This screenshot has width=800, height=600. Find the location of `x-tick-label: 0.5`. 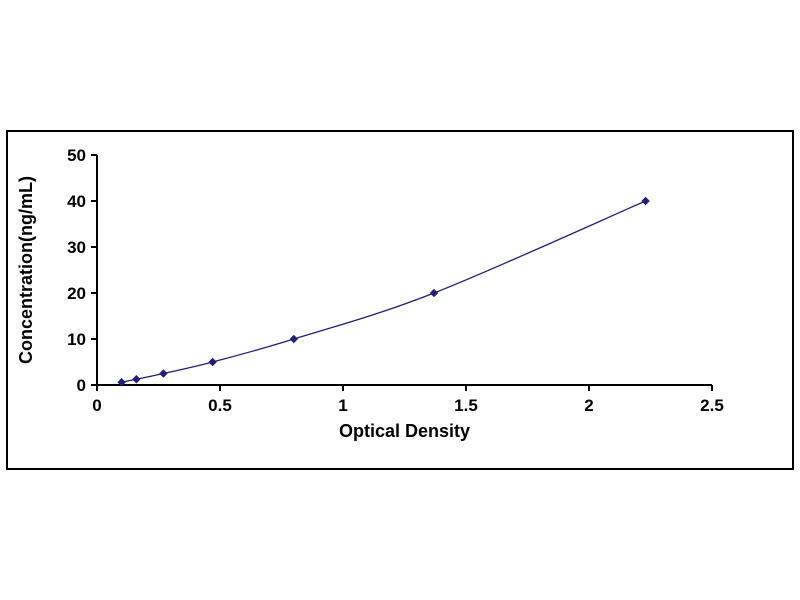

x-tick-label: 0.5 is located at coordinates (220, 405).